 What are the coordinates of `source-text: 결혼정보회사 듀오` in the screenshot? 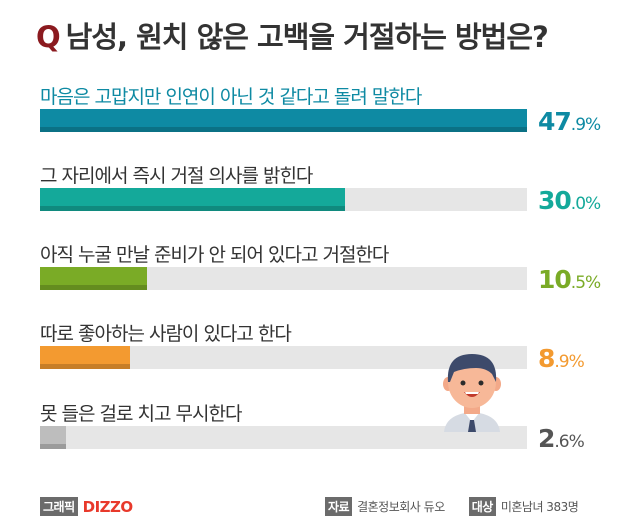 It's located at (401, 507).